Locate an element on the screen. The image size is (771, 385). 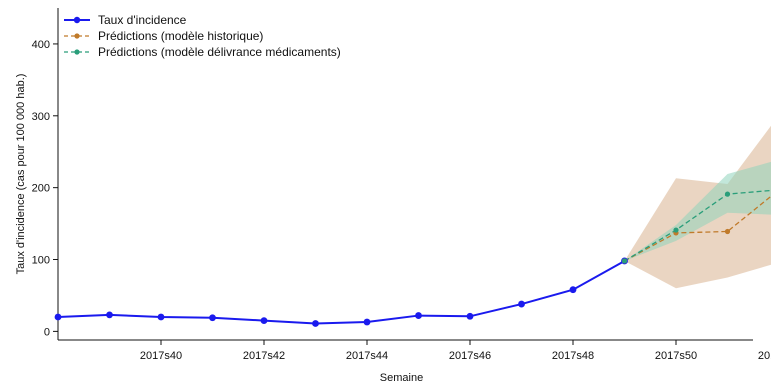
y-tick-label: 300 is located at coordinates (41, 117).